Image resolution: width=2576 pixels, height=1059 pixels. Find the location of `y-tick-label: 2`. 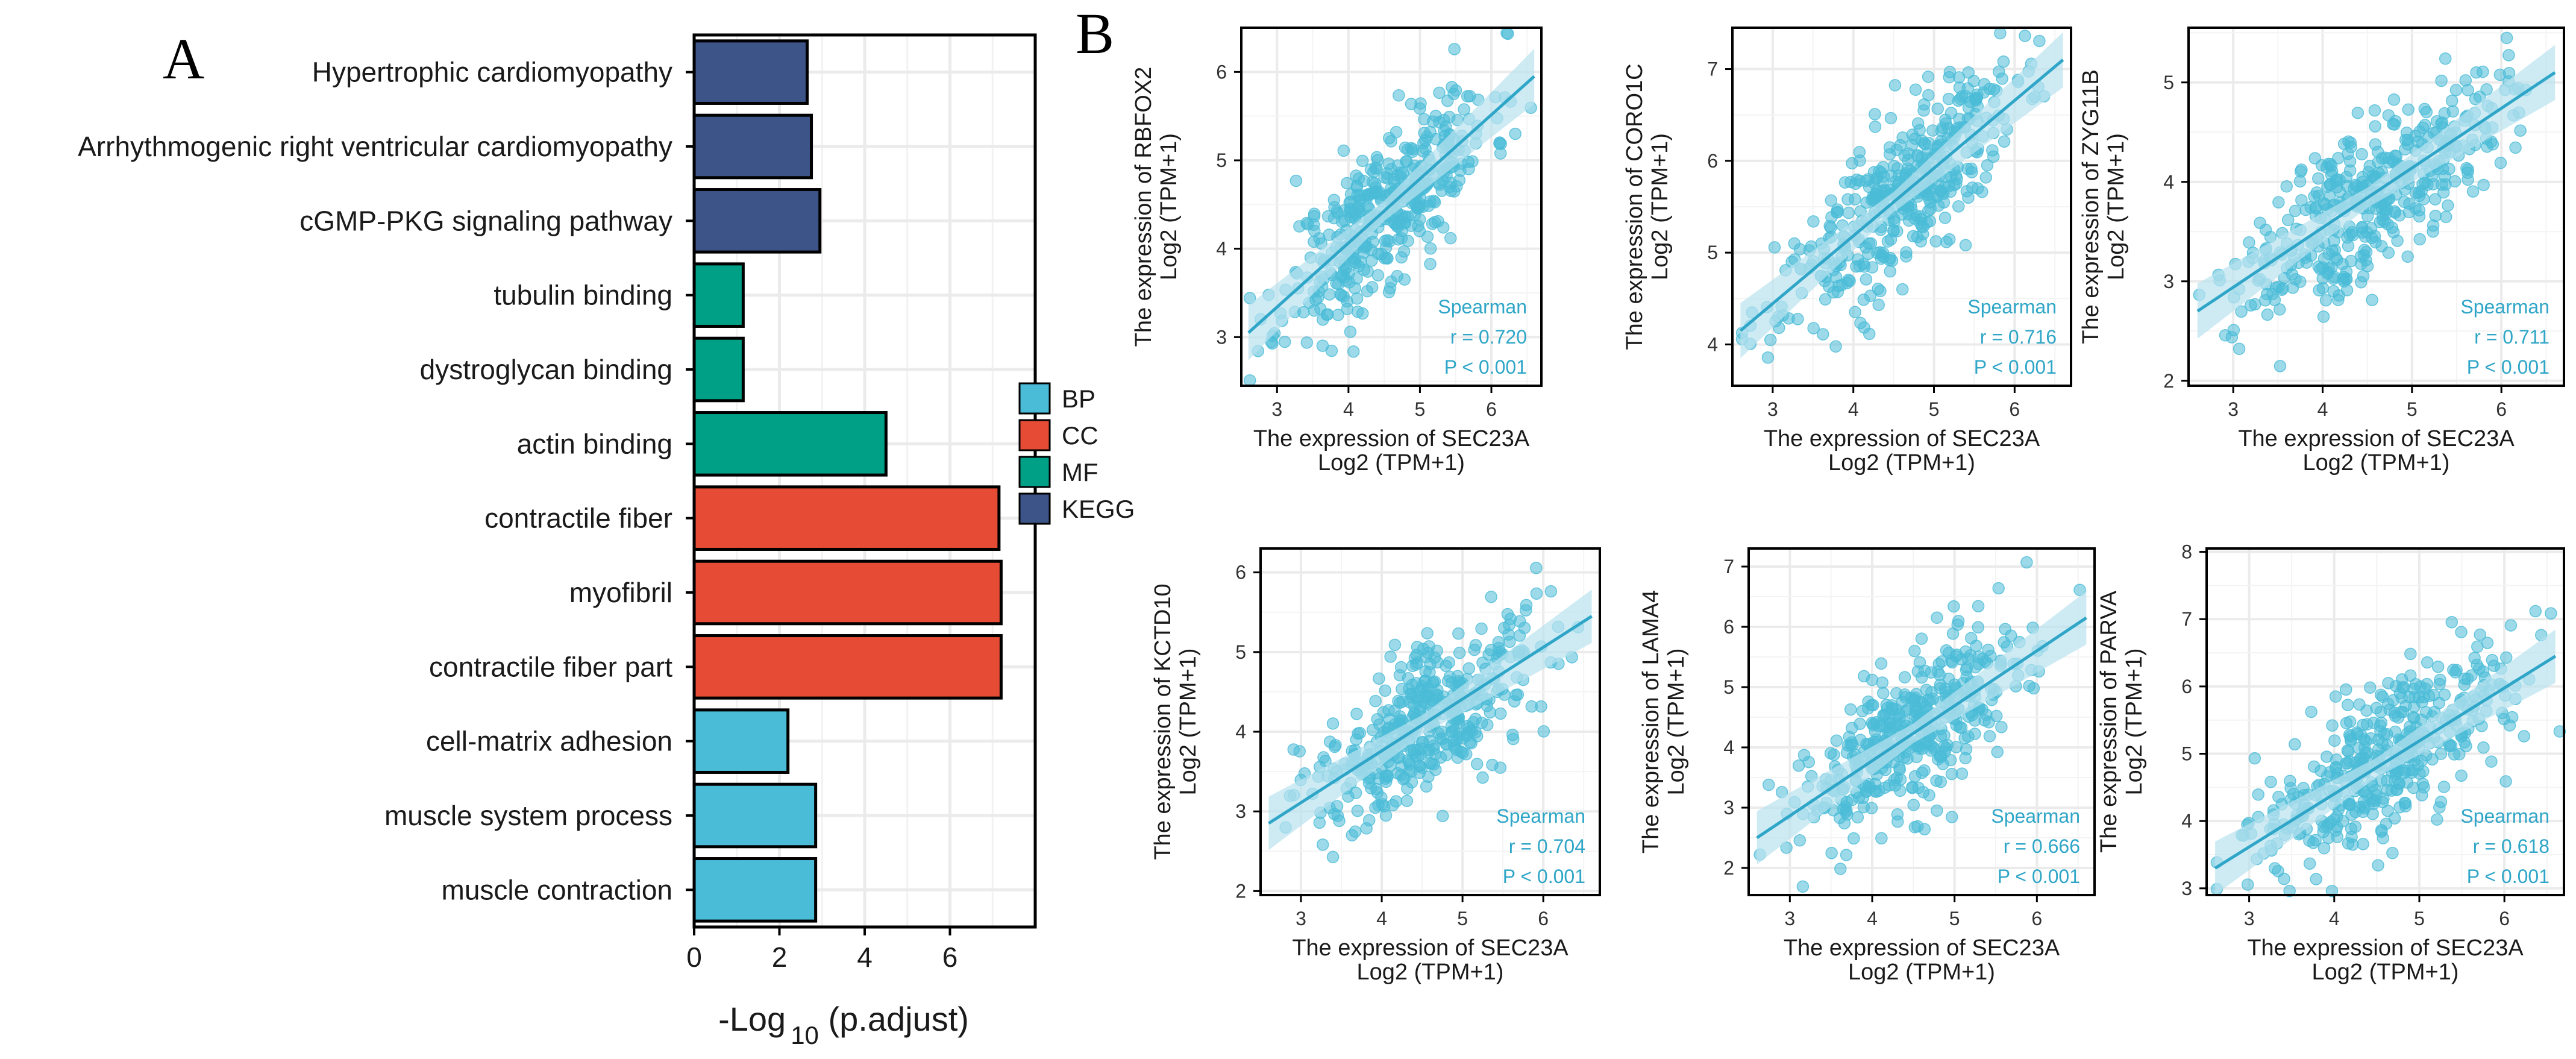

y-tick-label: 2 is located at coordinates (2168, 381).